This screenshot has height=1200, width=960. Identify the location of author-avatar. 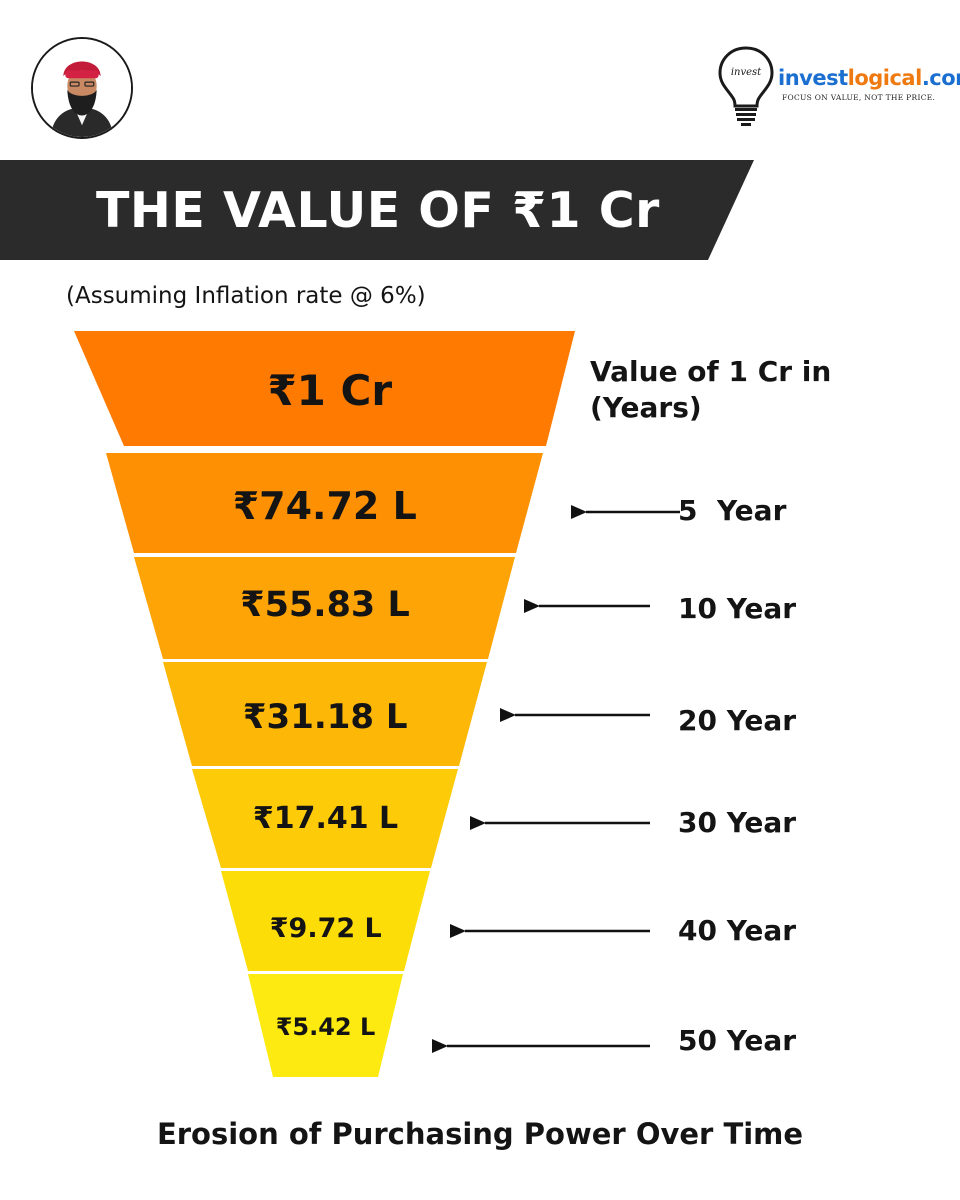
(82, 88).